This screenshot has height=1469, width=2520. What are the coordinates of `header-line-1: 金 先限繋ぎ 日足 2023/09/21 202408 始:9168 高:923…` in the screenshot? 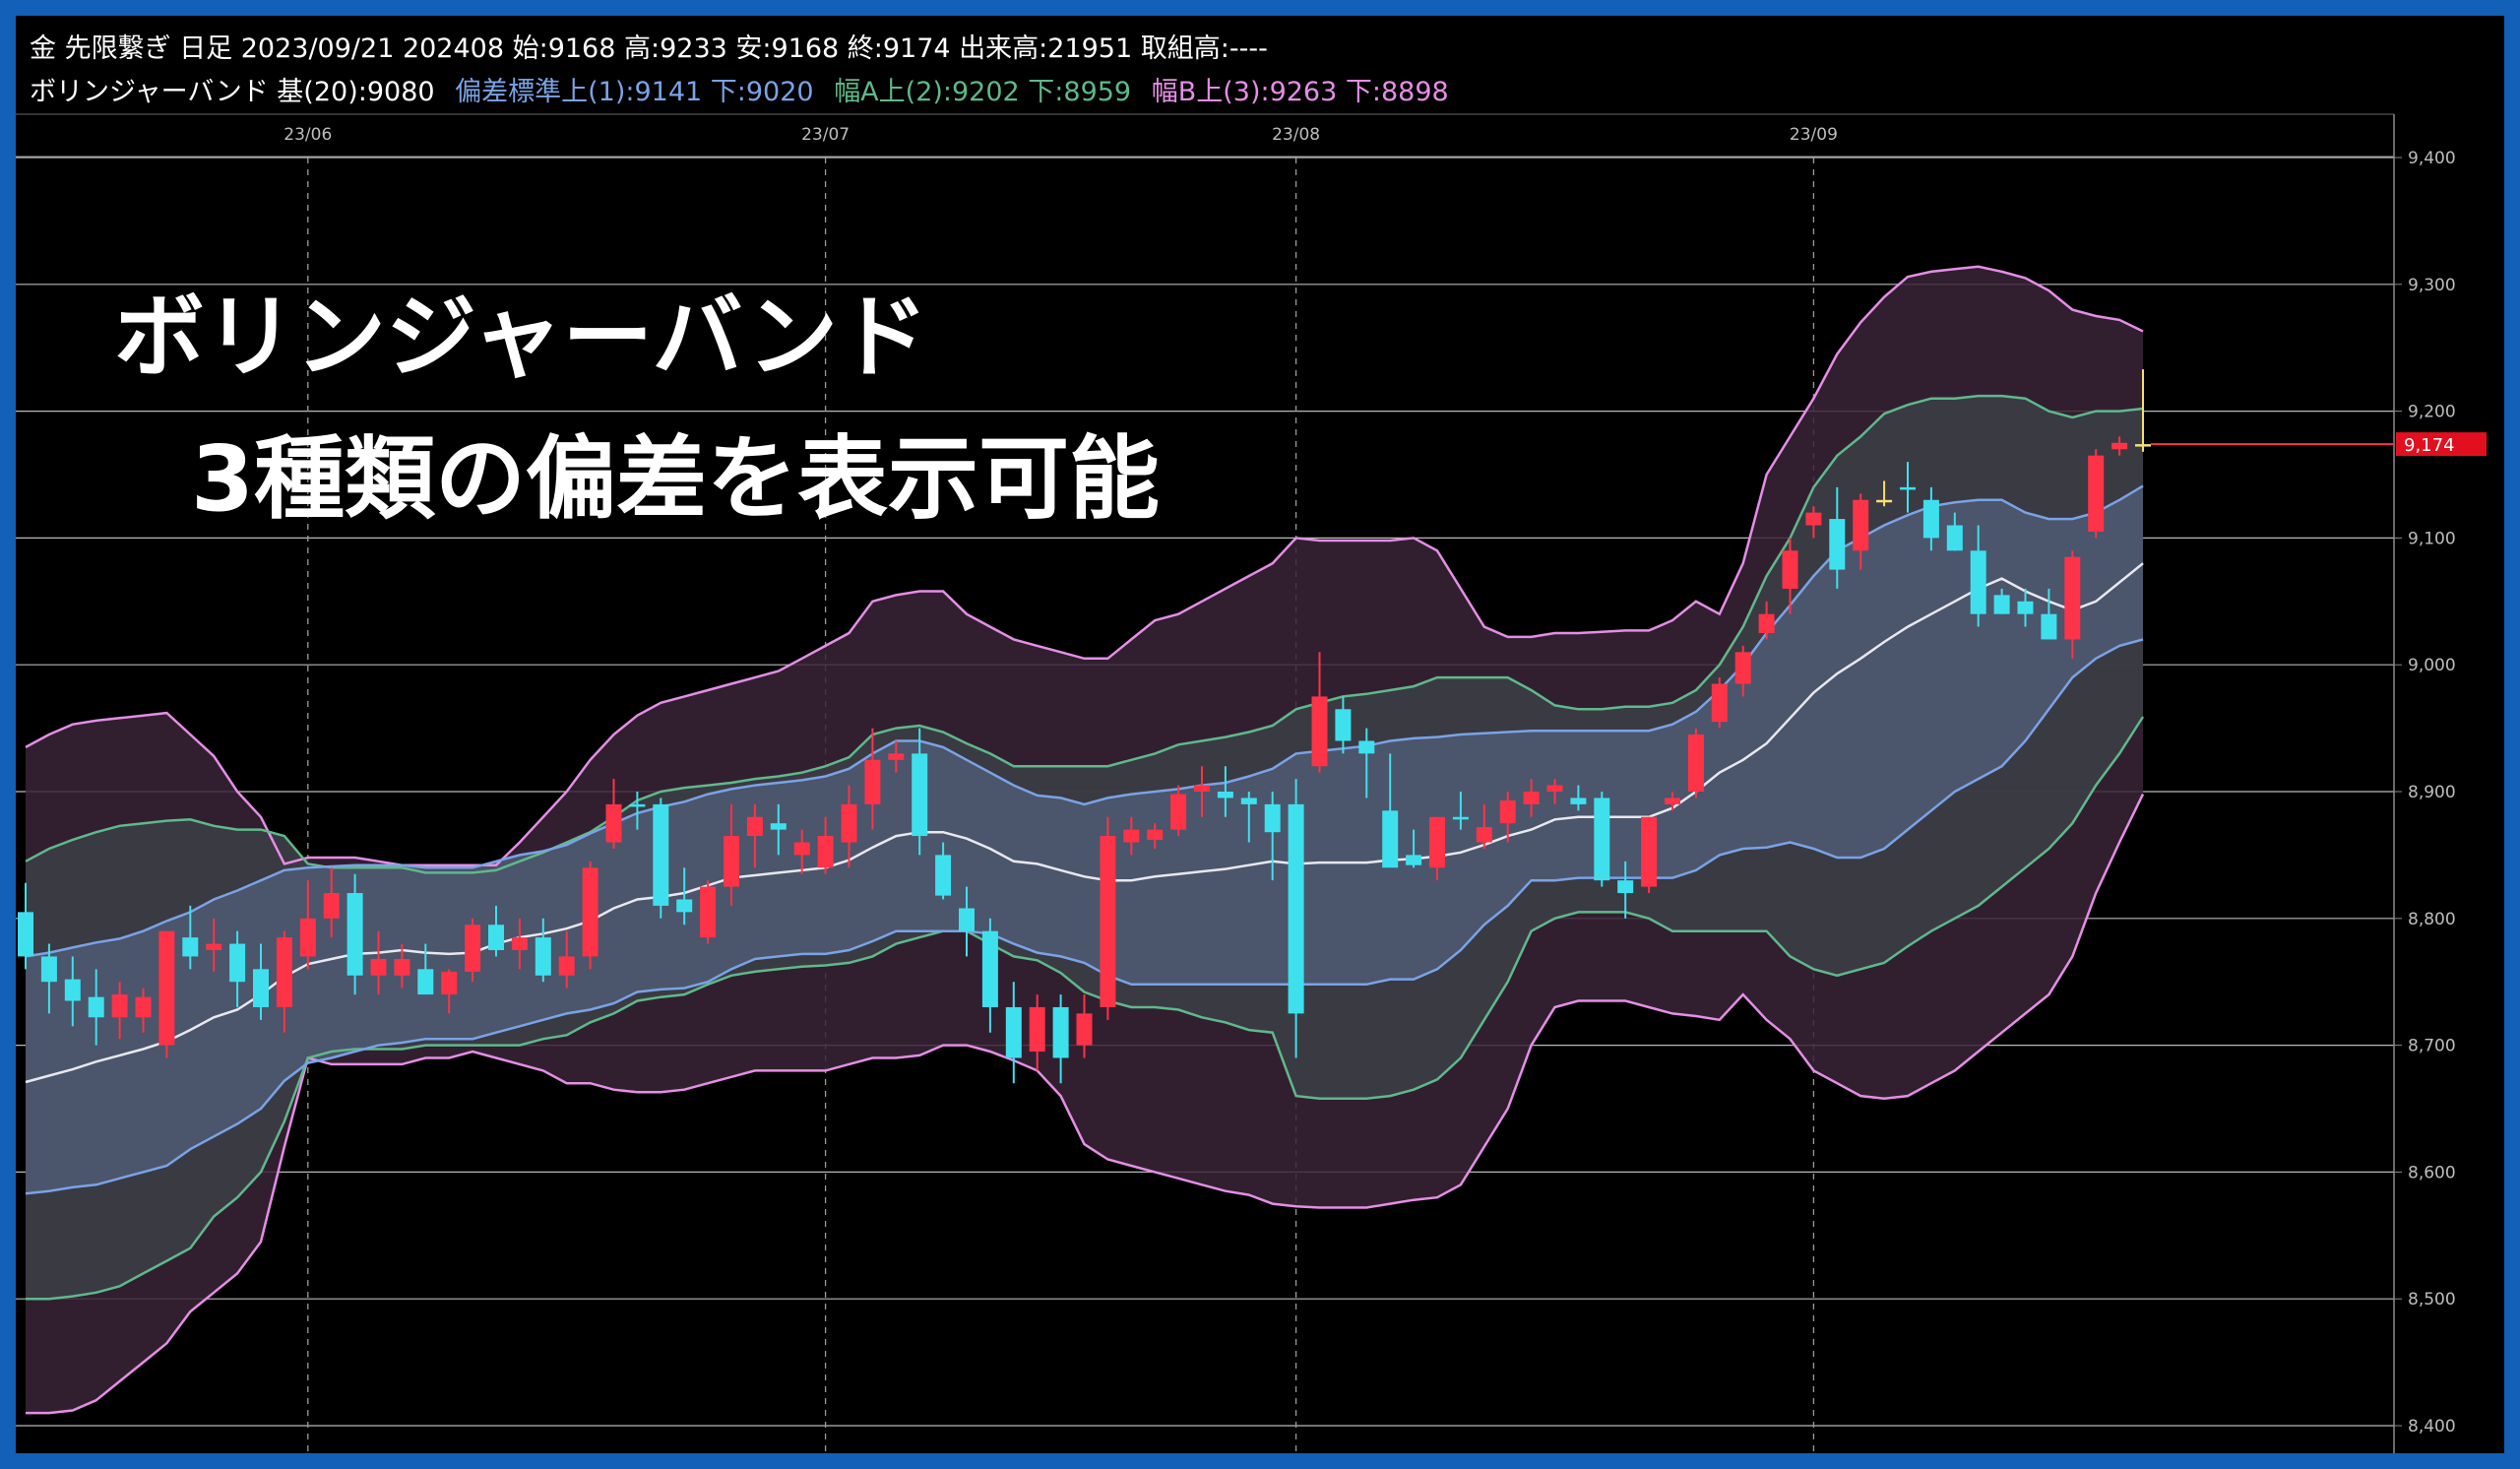 It's located at (649, 49).